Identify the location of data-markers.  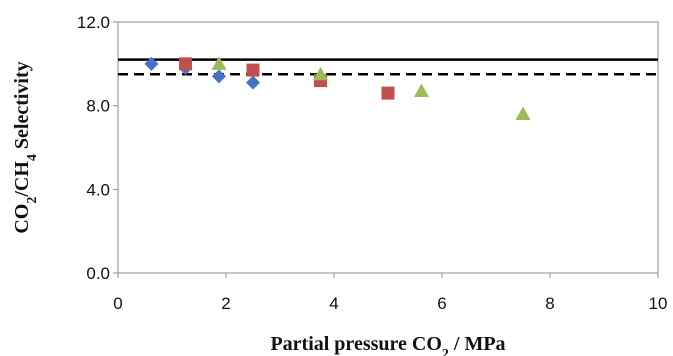
(337, 88).